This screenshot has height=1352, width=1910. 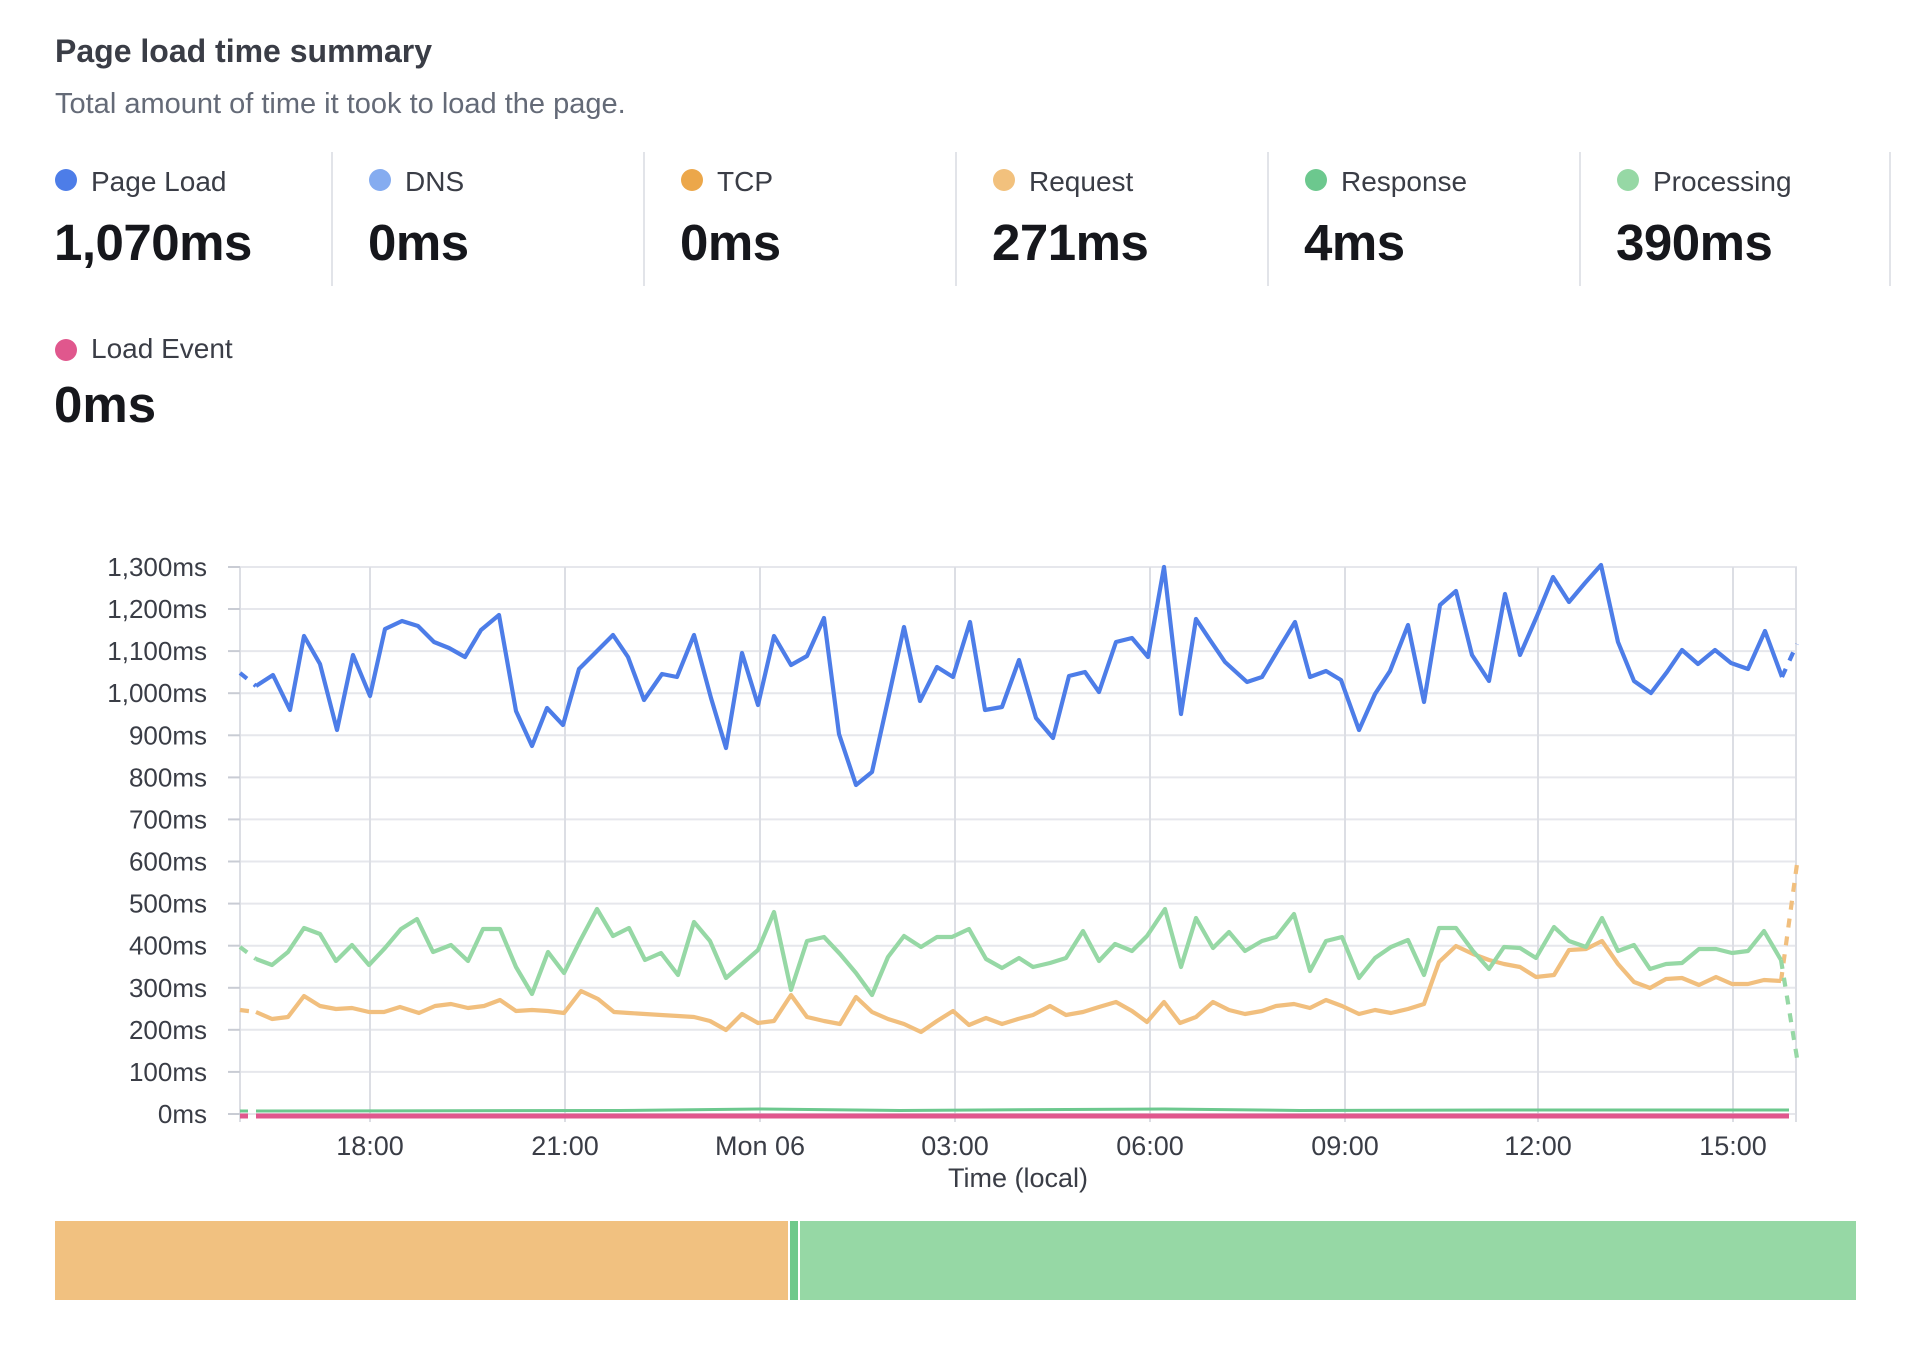 What do you see at coordinates (168, 1072) in the screenshot?
I see `svg-text: 100ms` at bounding box center [168, 1072].